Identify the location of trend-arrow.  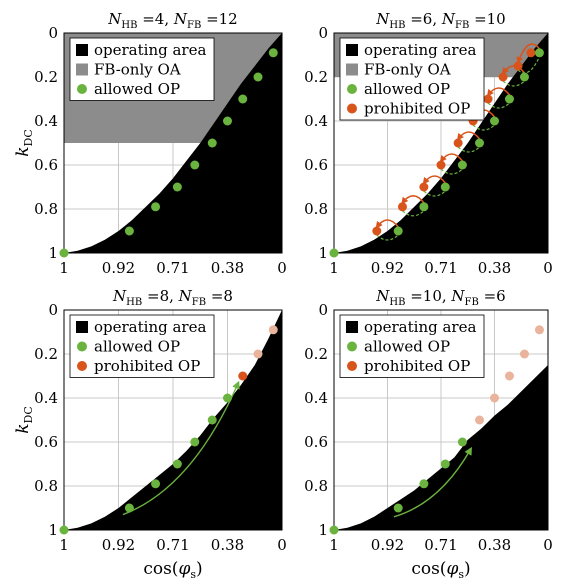
(432, 482).